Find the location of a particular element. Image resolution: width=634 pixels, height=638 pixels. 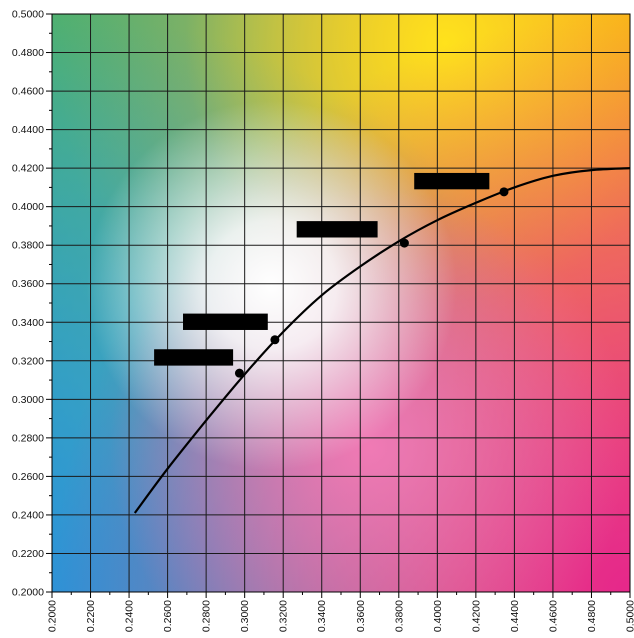

x-tick-label: 0.2400 is located at coordinates (130, 616).